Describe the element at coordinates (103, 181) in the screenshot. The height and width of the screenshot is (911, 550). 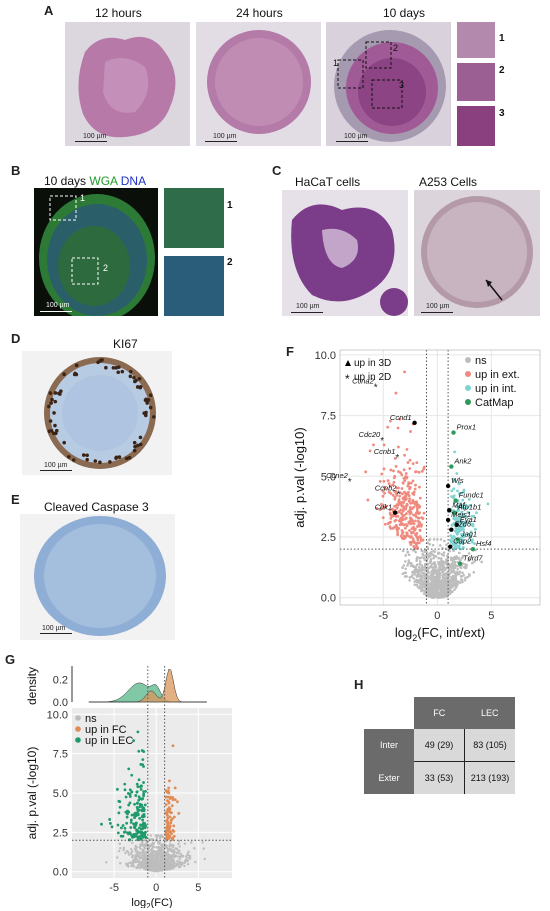
I see `panel-b-wga: WGA` at that location.